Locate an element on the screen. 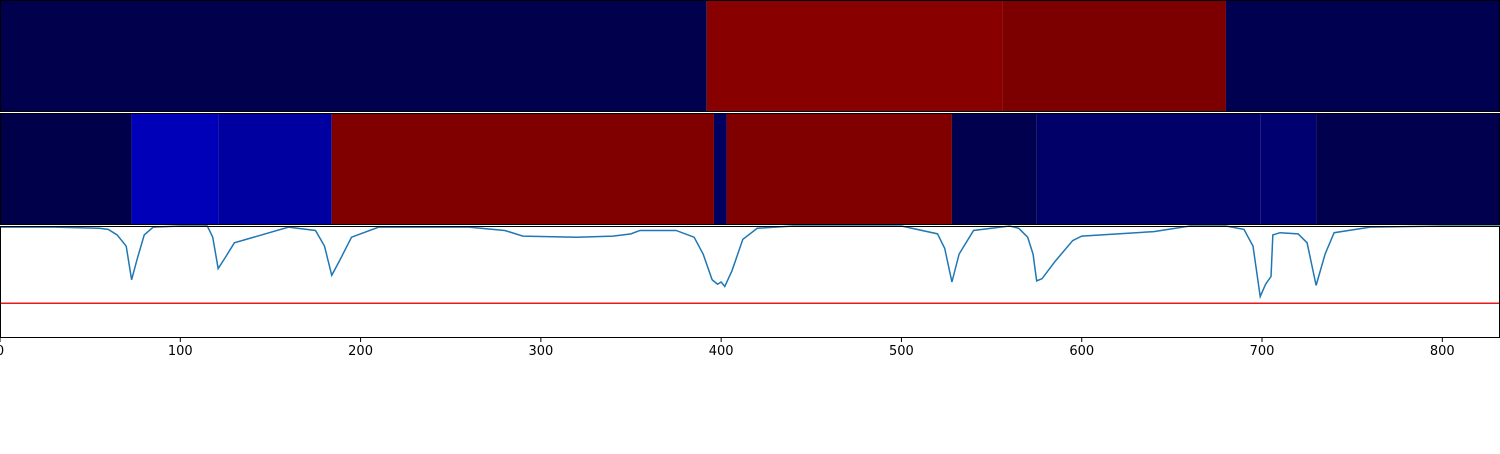 Image resolution: width=1500 pixels, height=454 pixels. x-tick-label: 400 is located at coordinates (721, 351).